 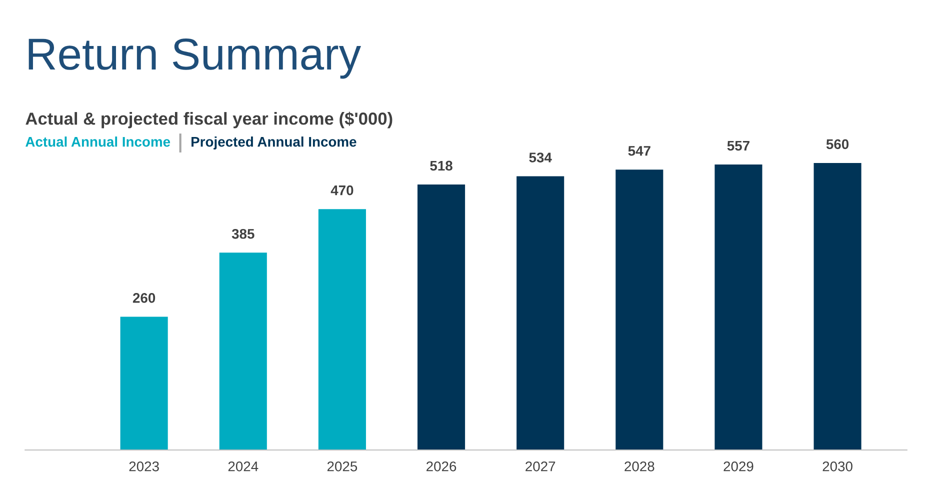 What do you see at coordinates (540, 157) in the screenshot?
I see `data-label: 534` at bounding box center [540, 157].